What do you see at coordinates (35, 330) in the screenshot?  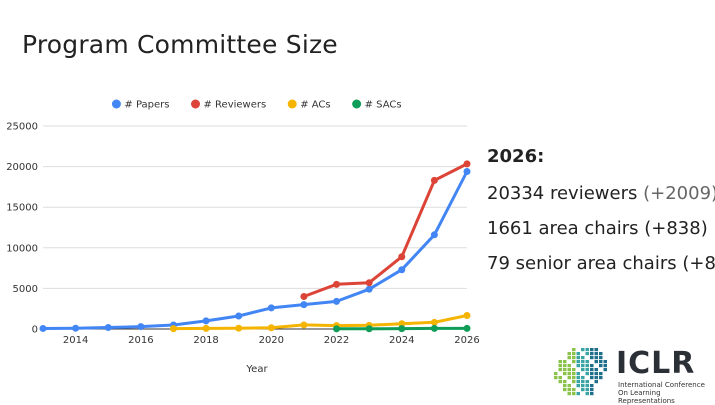 I see `y-tick-label: 0` at bounding box center [35, 330].